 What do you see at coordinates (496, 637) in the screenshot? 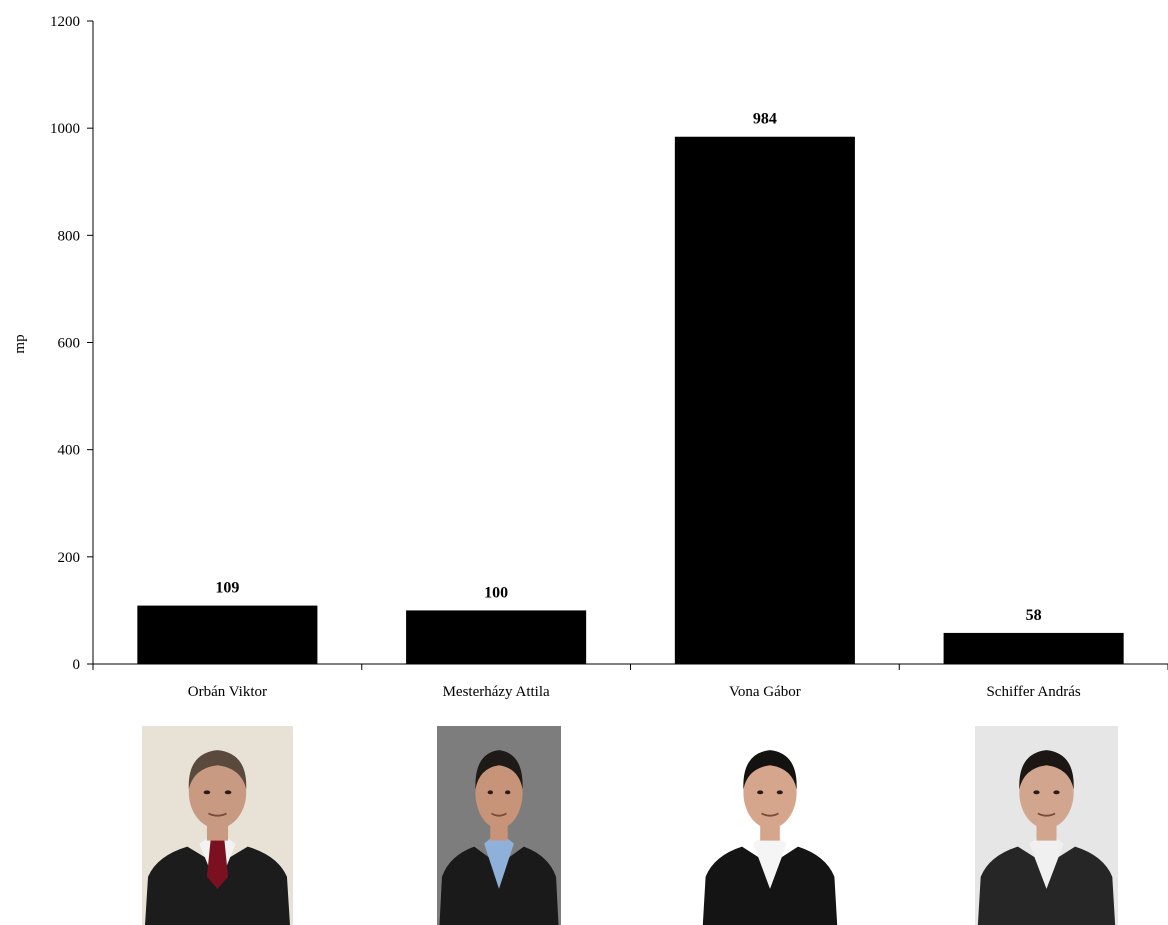
I see `bar-mesterhazy-attila` at bounding box center [496, 637].